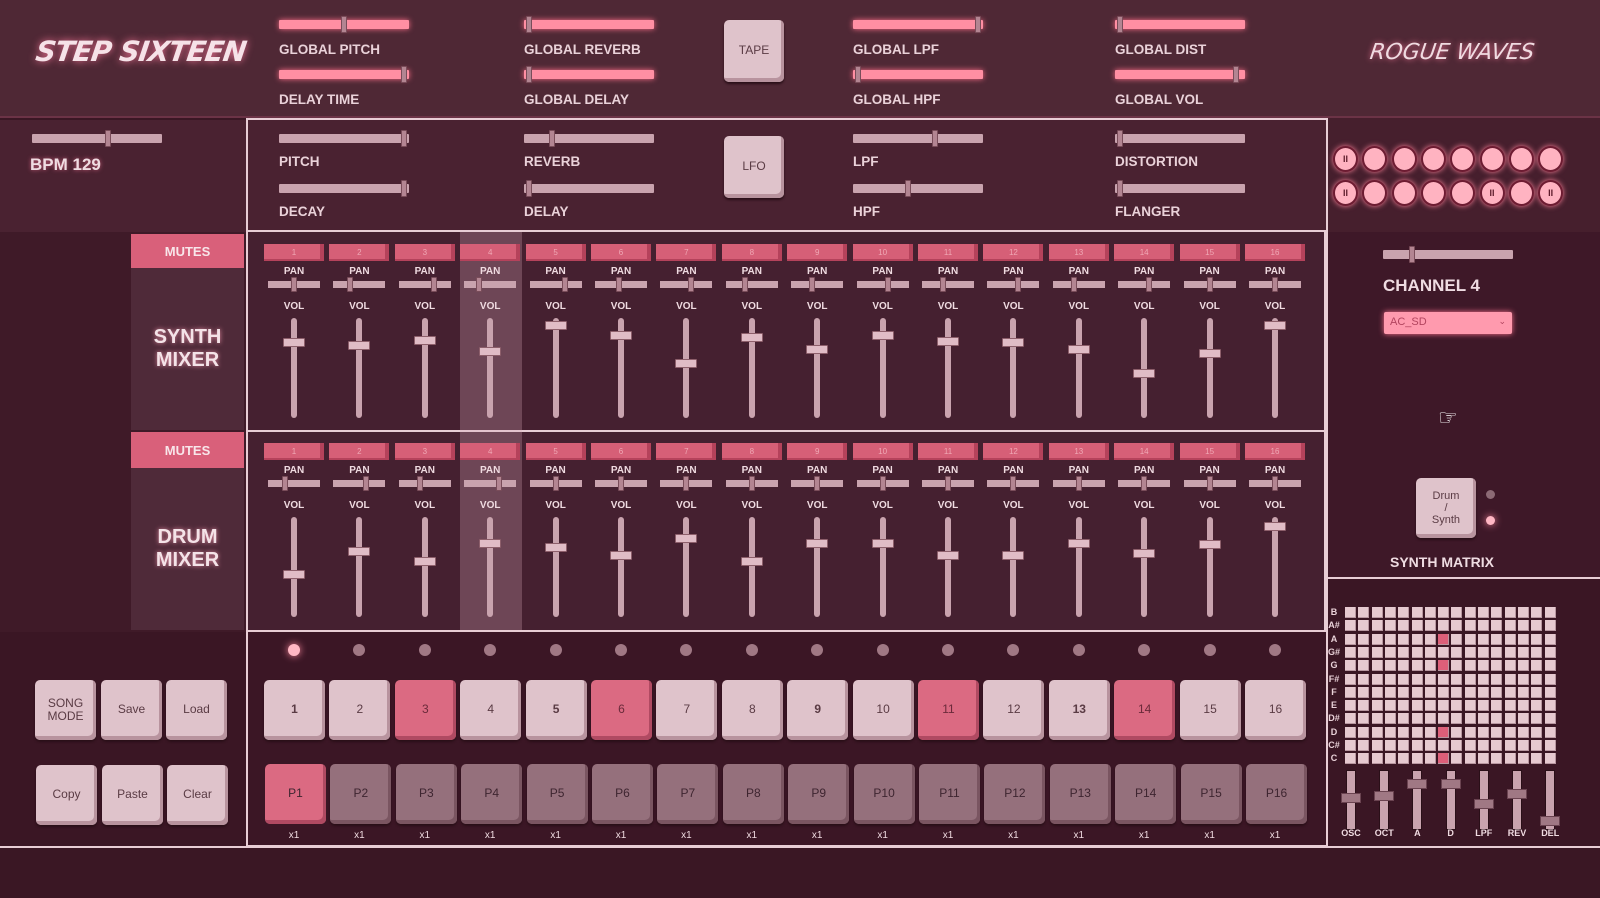  I want to click on load-button: Load, so click(196, 710).